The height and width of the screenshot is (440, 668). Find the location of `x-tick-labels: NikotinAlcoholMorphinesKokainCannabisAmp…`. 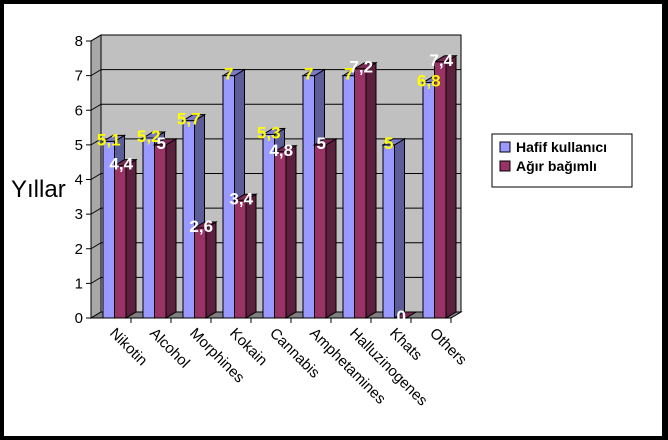

x-tick-labels: NikotinAlcoholMorphinesKokainCannabisAmp… is located at coordinates (288, 367).